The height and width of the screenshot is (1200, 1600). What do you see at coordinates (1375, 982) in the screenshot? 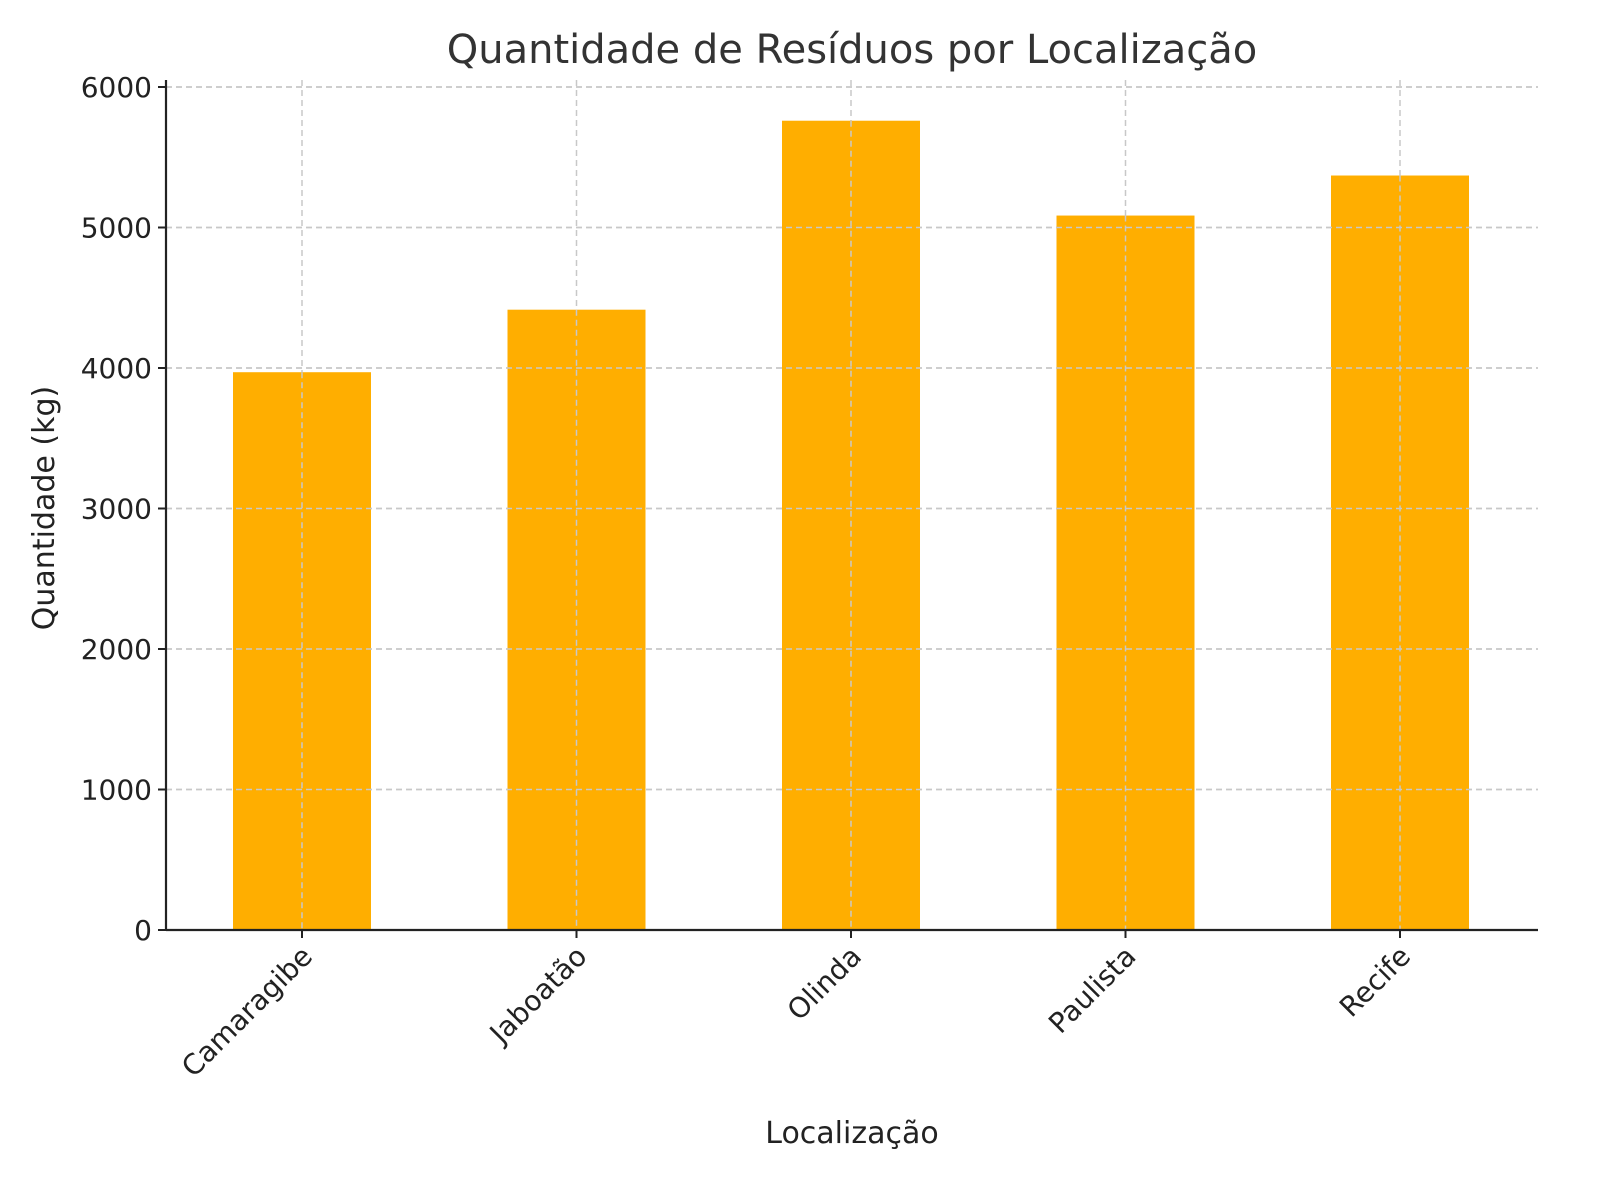
I see `x-tick-label: Recife` at bounding box center [1375, 982].